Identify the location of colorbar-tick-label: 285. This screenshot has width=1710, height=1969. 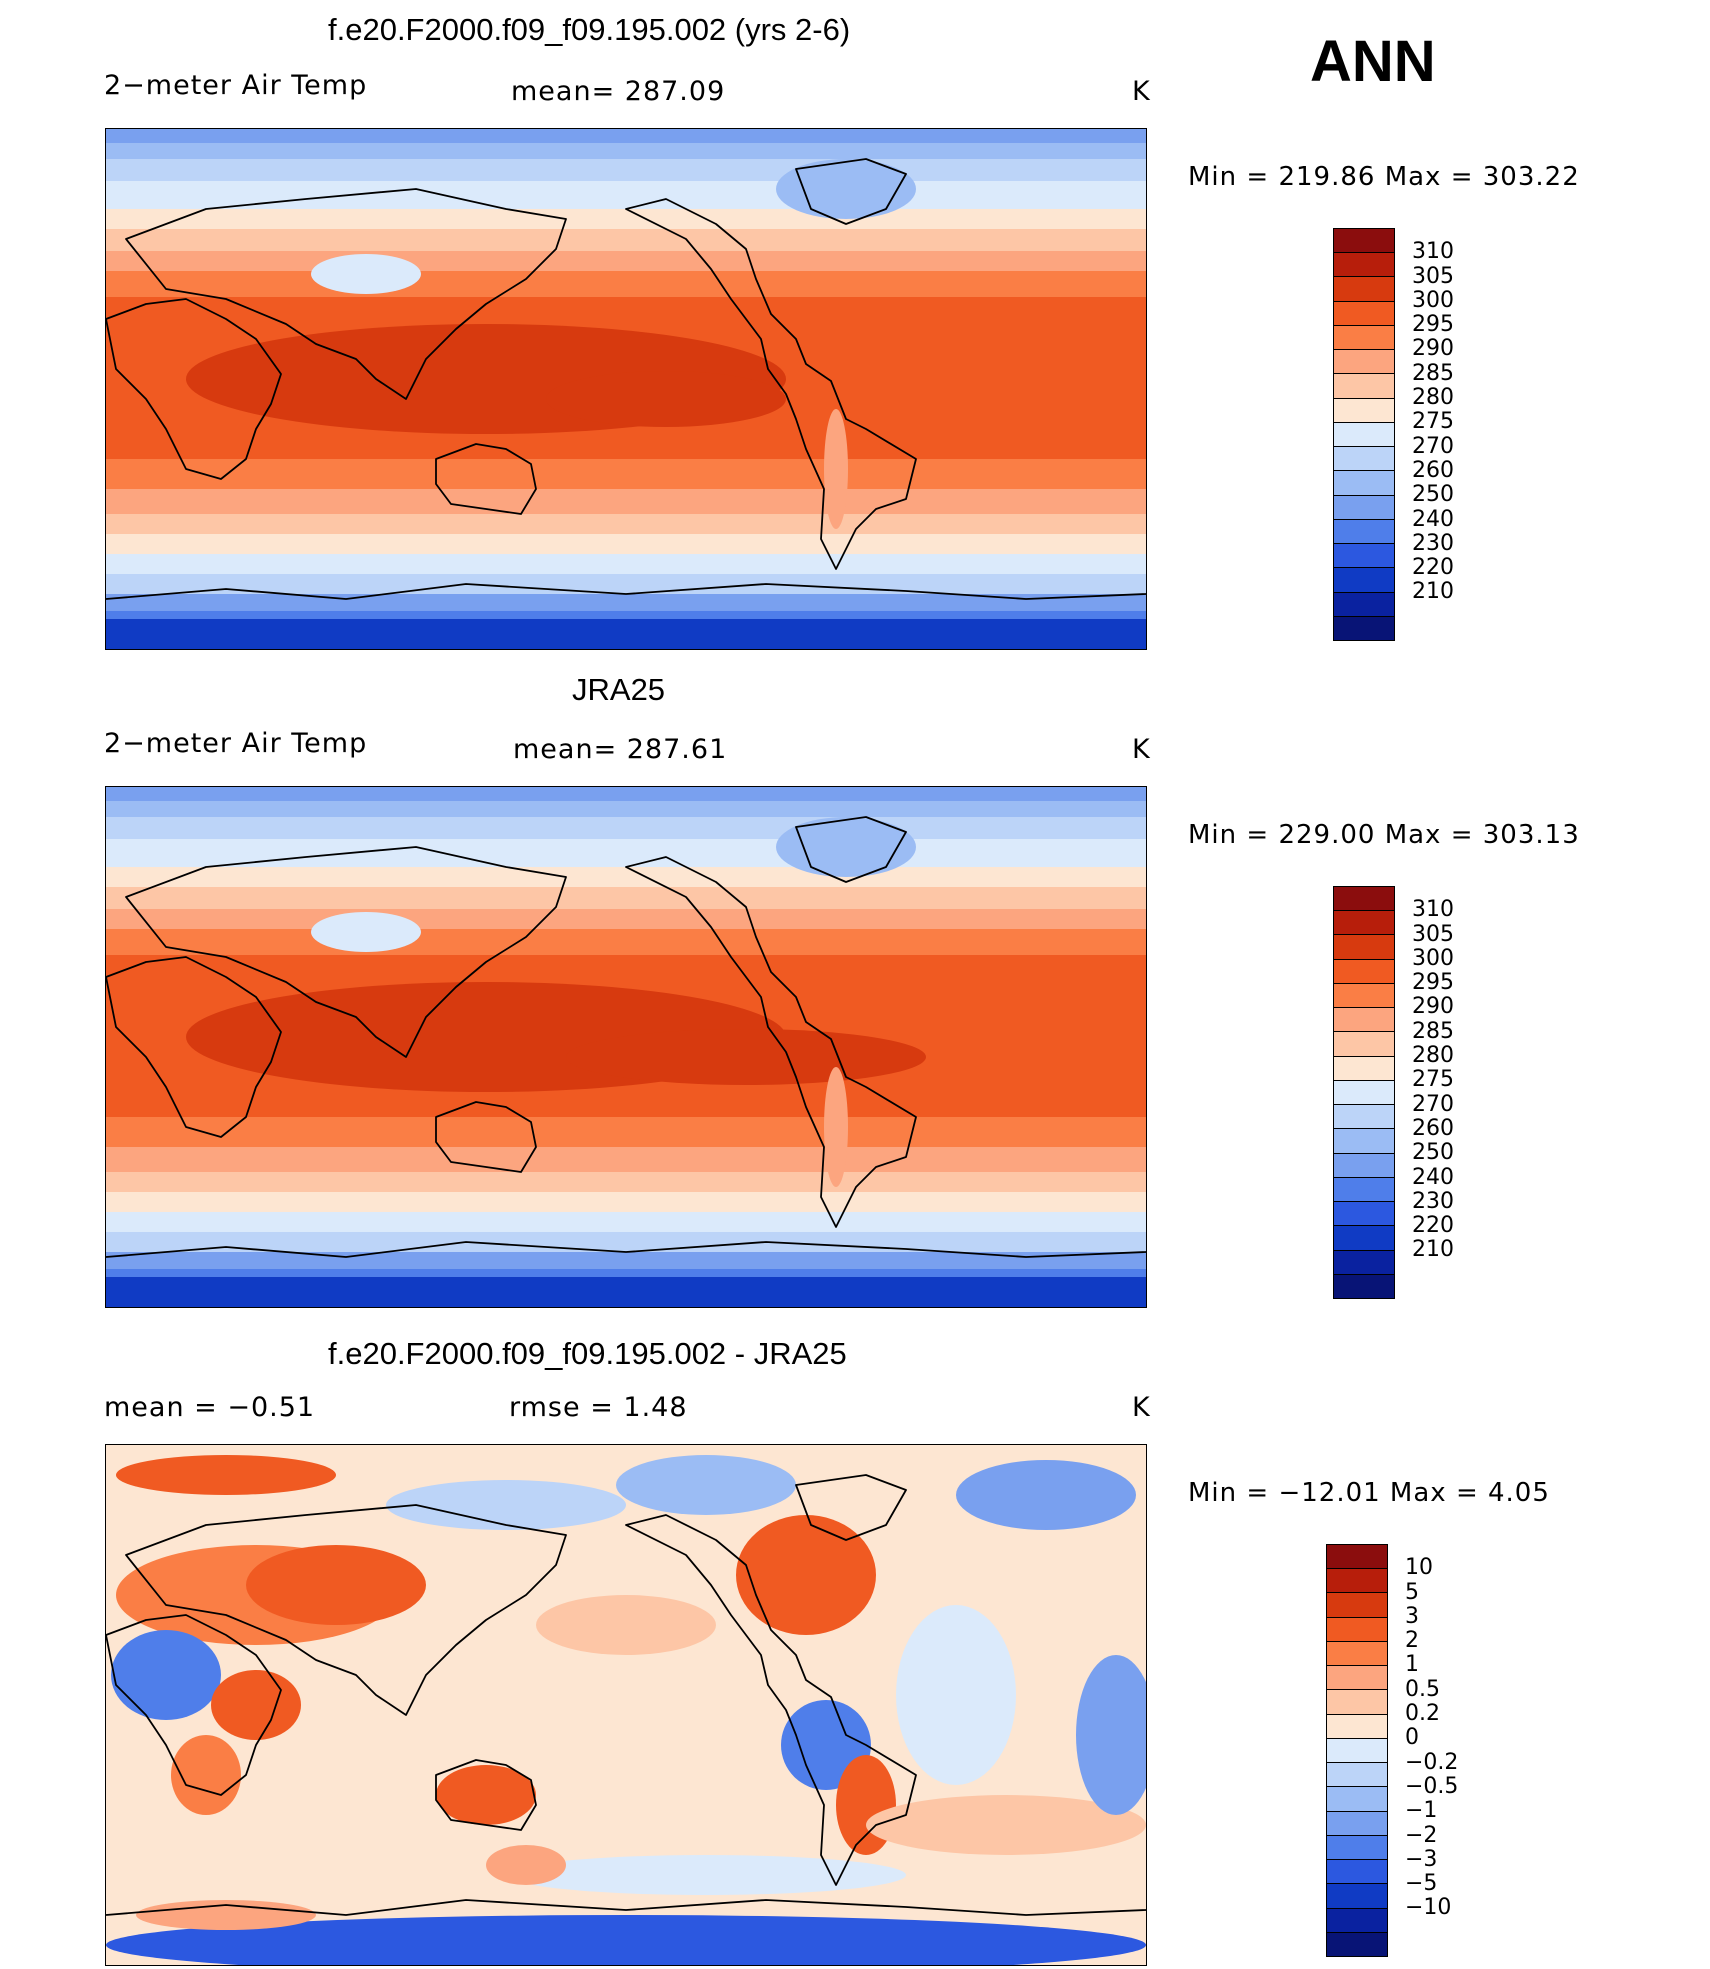
(1433, 373).